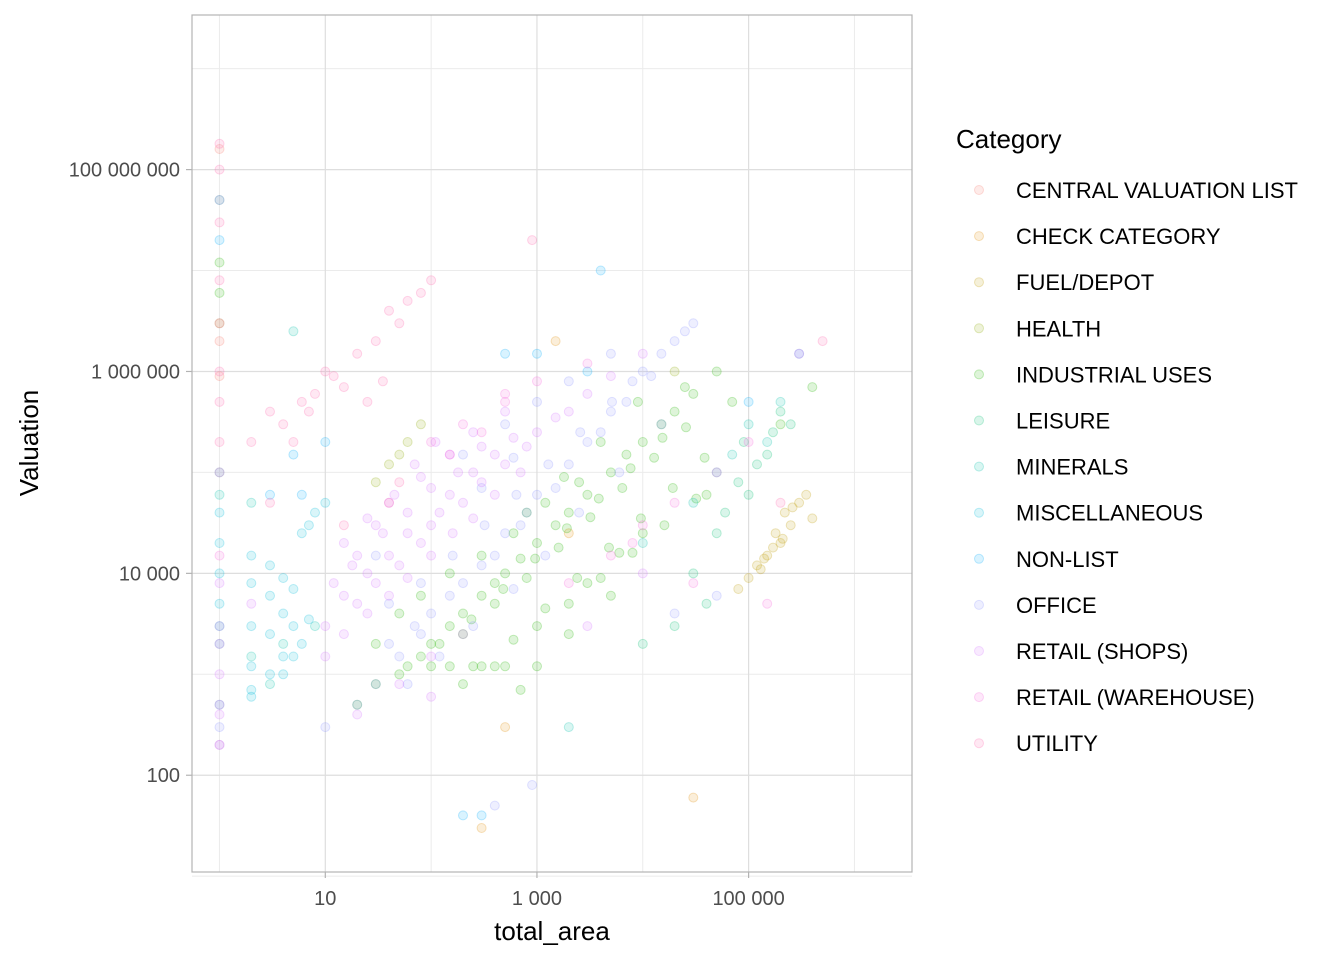 The image size is (1344, 960). I want to click on legend-label: HEALTH, so click(1058, 328).